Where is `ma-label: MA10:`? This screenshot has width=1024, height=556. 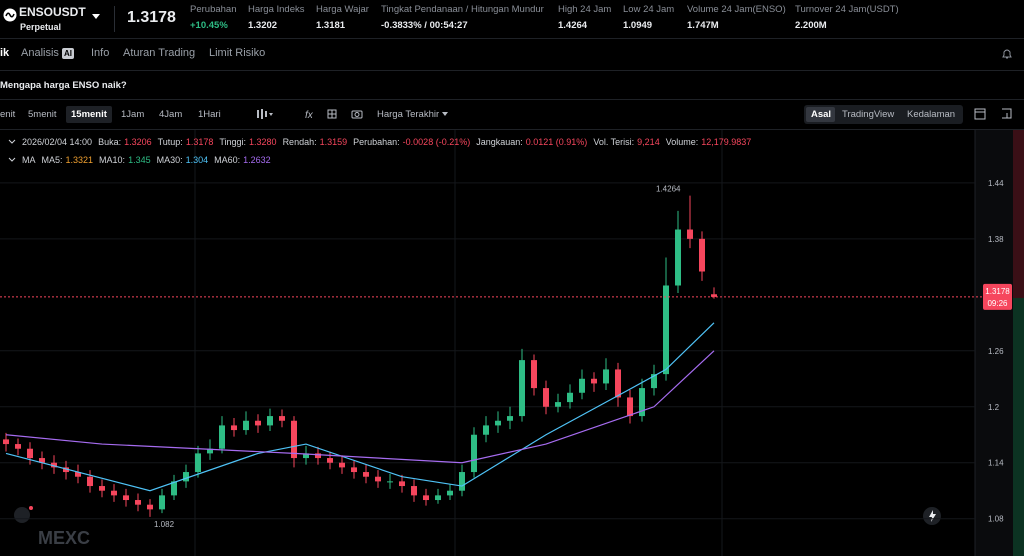
ma-label: MA10: is located at coordinates (112, 160).